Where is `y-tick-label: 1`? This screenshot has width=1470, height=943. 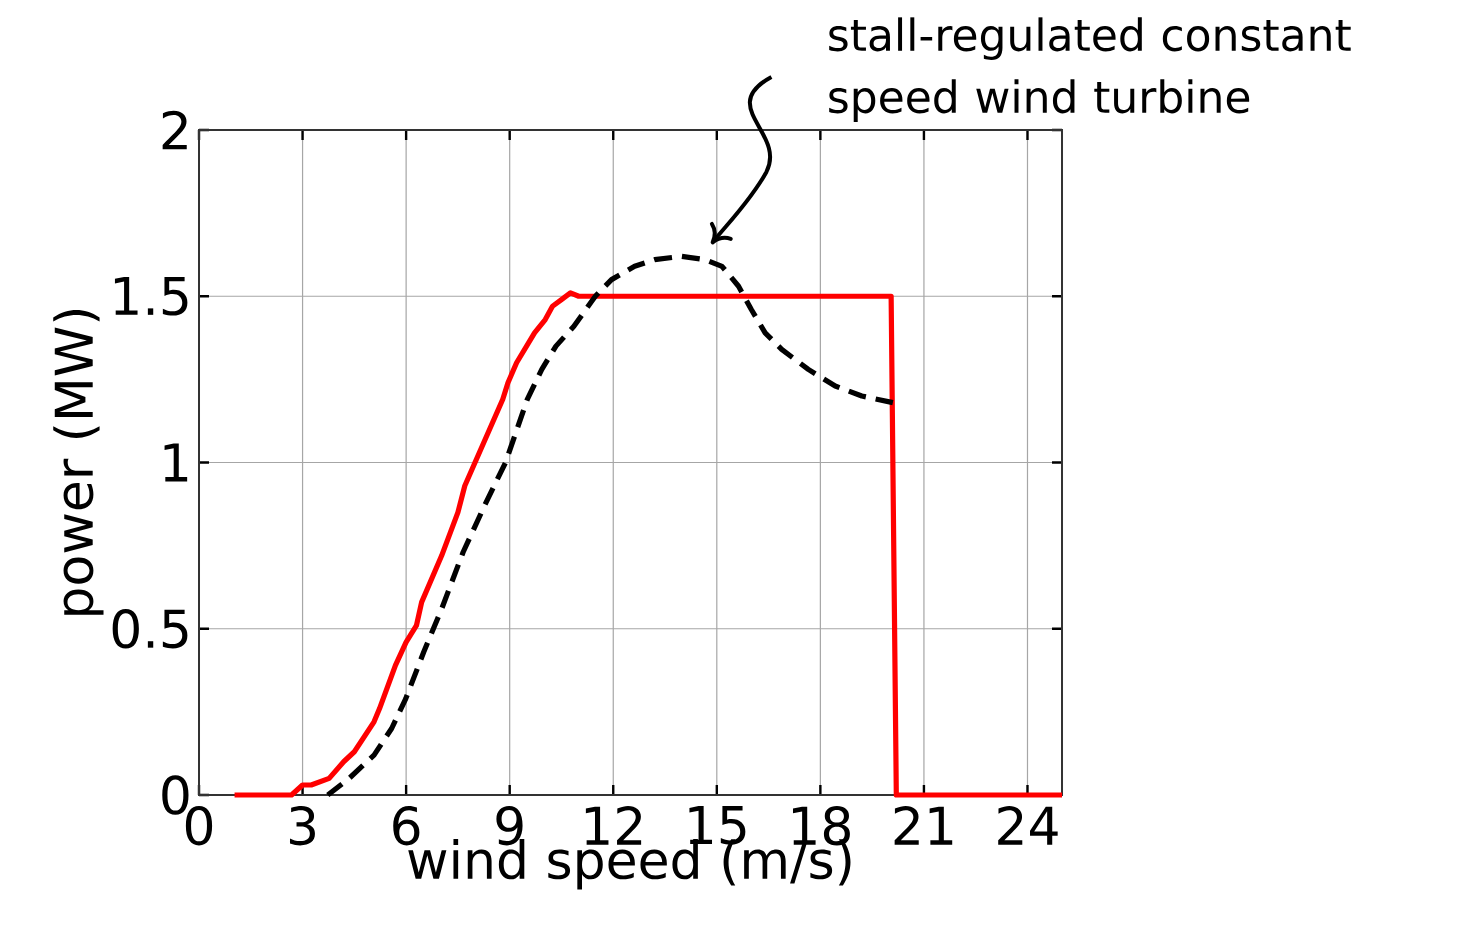 y-tick-label: 1 is located at coordinates (176, 462).